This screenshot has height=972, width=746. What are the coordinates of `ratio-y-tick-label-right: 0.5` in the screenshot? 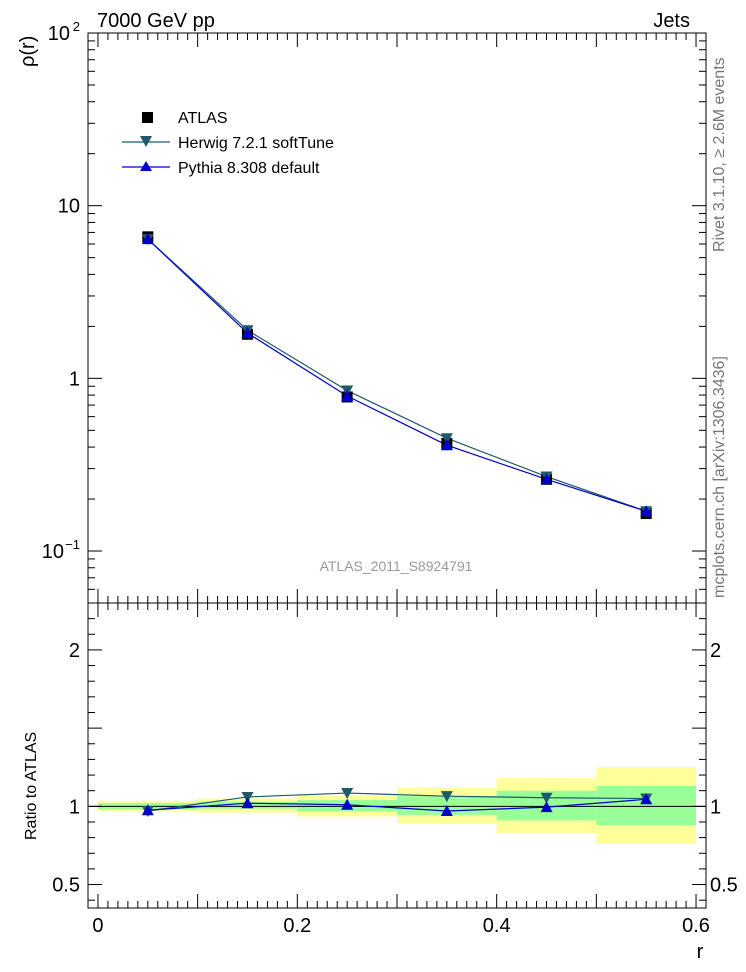 It's located at (724, 886).